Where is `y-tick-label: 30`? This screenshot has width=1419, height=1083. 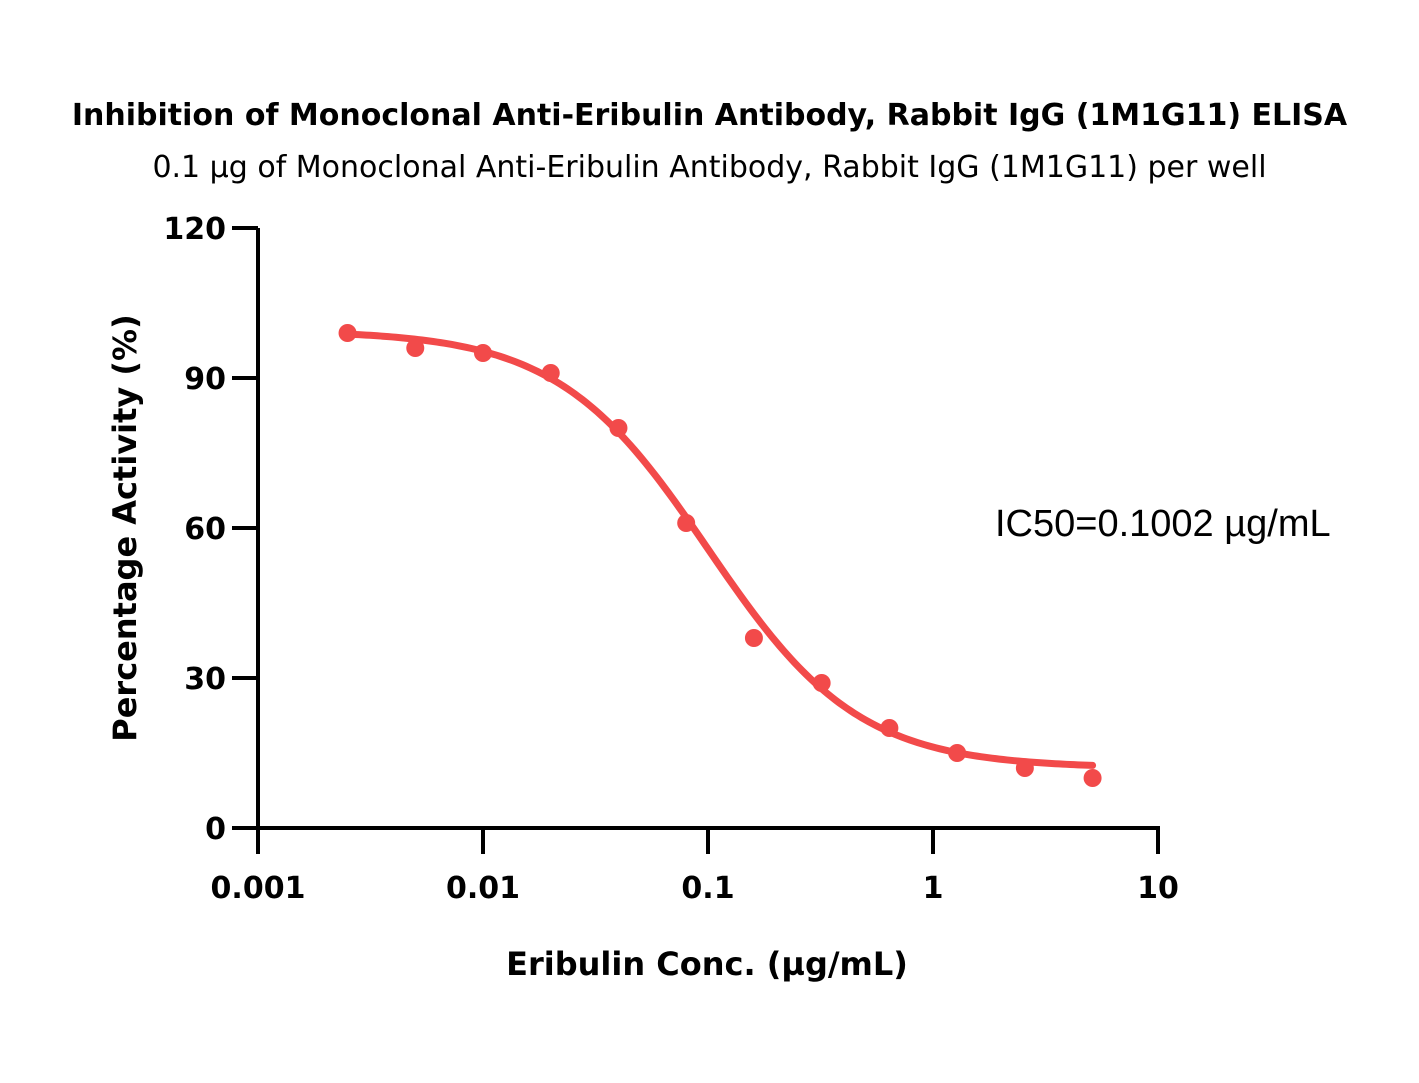 y-tick-label: 30 is located at coordinates (205, 679).